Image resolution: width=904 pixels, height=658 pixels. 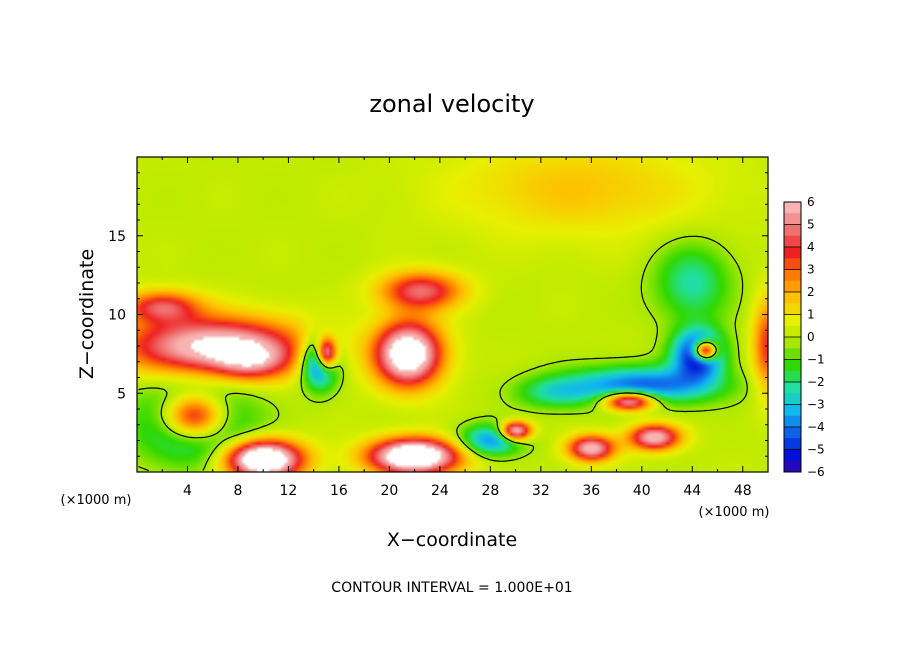 What do you see at coordinates (237, 491) in the screenshot?
I see `x-tick-label: 8` at bounding box center [237, 491].